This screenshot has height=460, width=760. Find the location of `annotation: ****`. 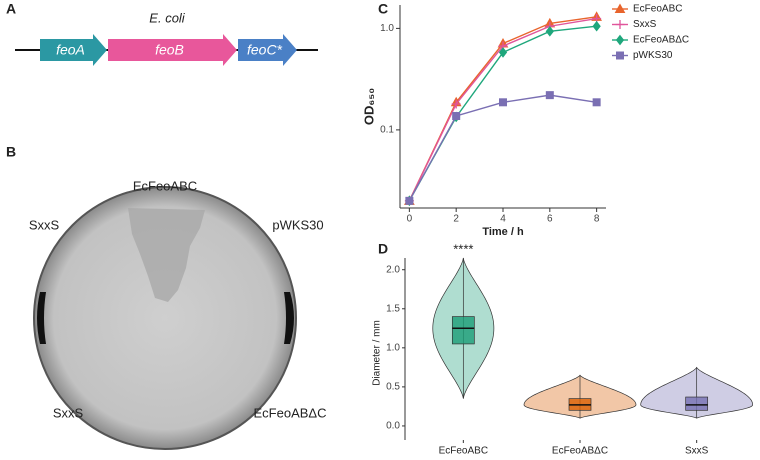

annotation: **** is located at coordinates (463, 248).